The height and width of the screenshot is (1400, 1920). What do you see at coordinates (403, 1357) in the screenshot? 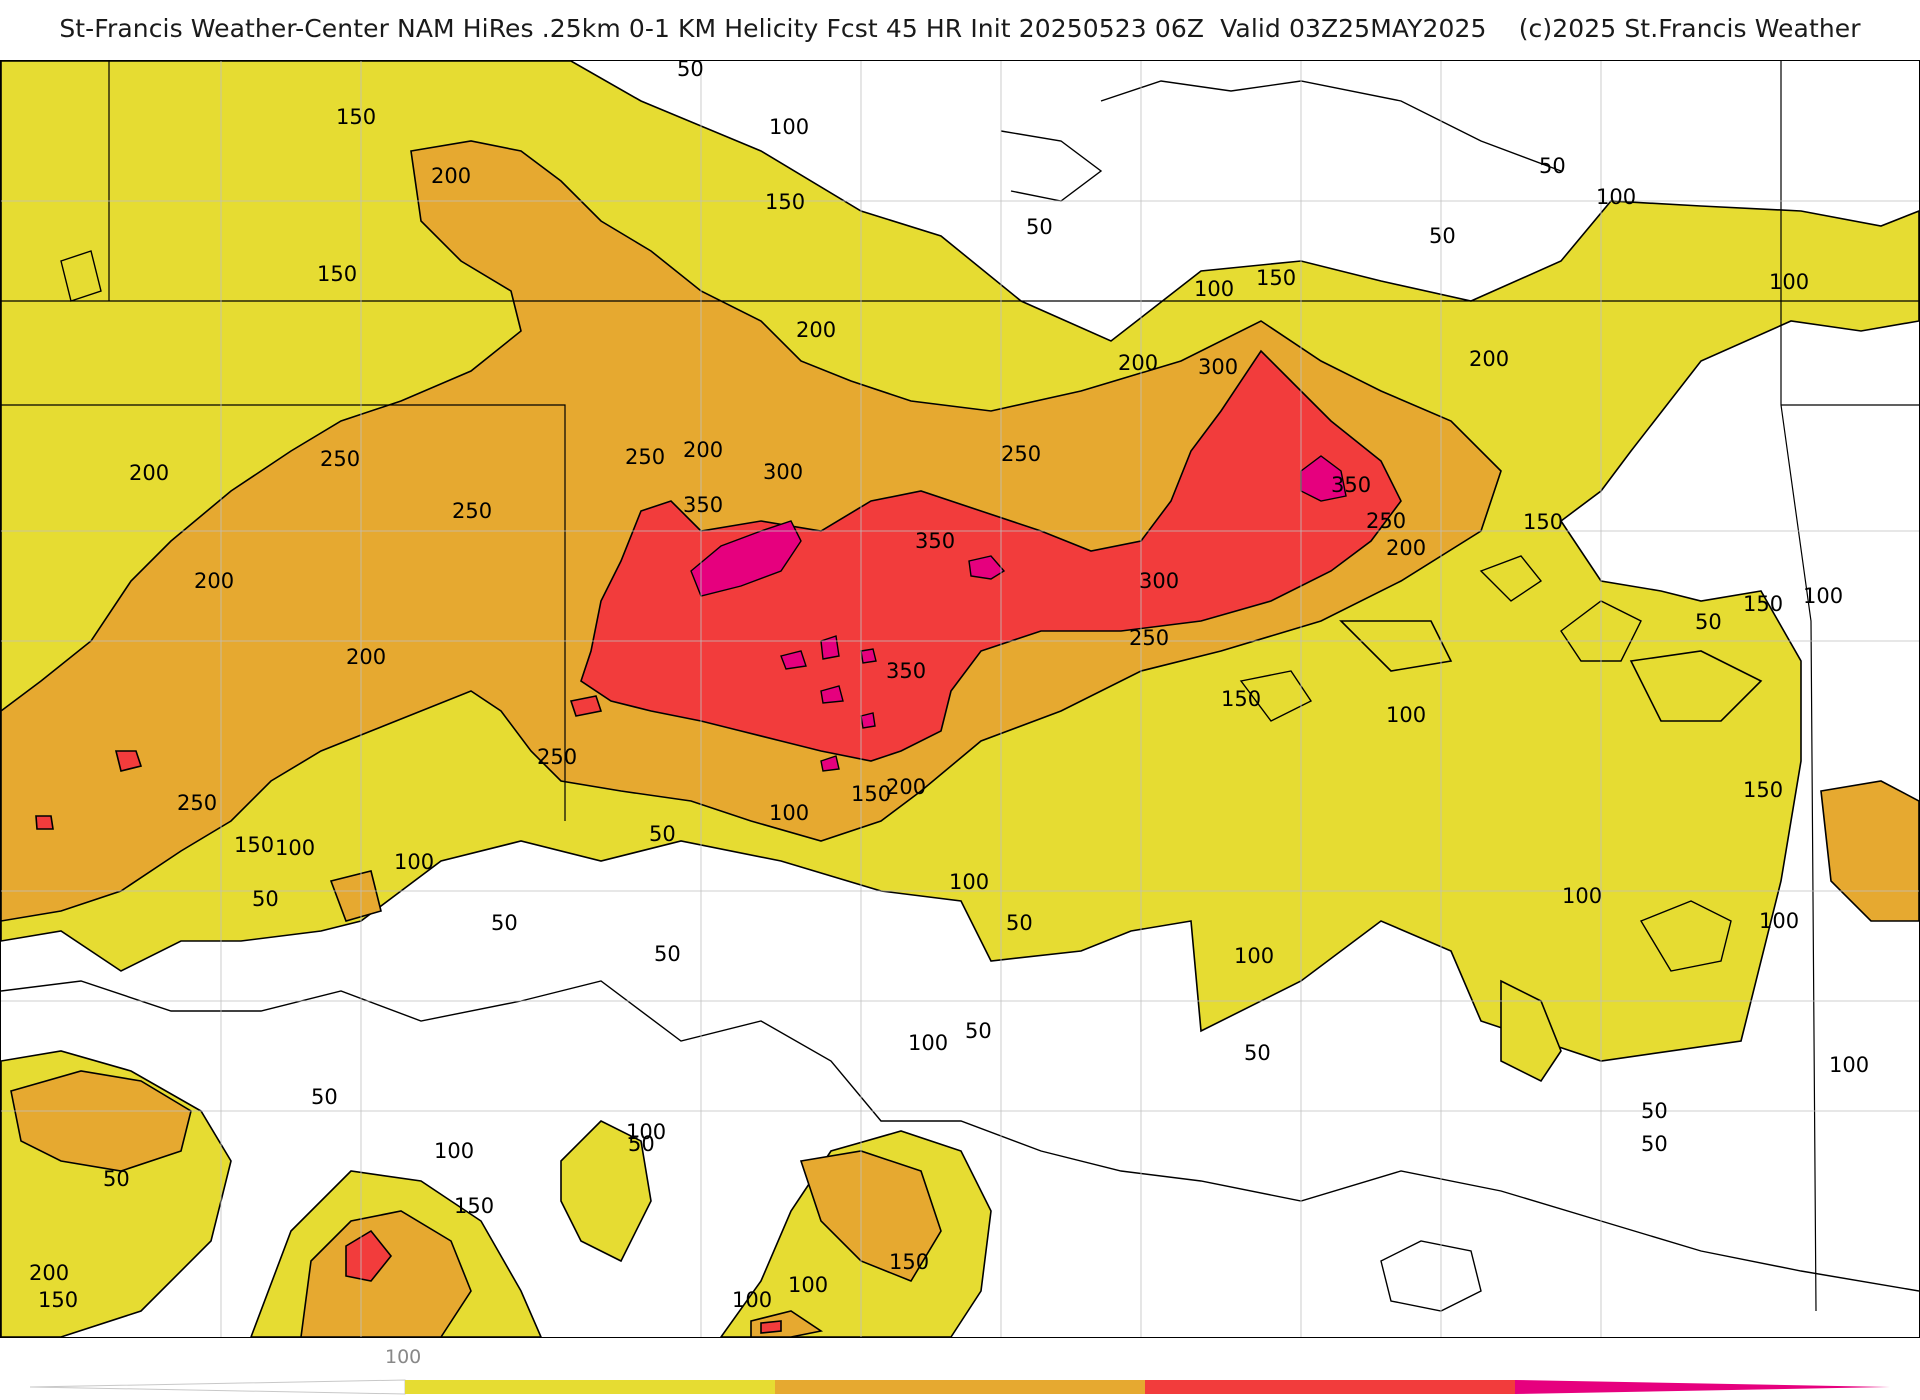
I see `color-scale-tick-label: 100` at bounding box center [403, 1357].